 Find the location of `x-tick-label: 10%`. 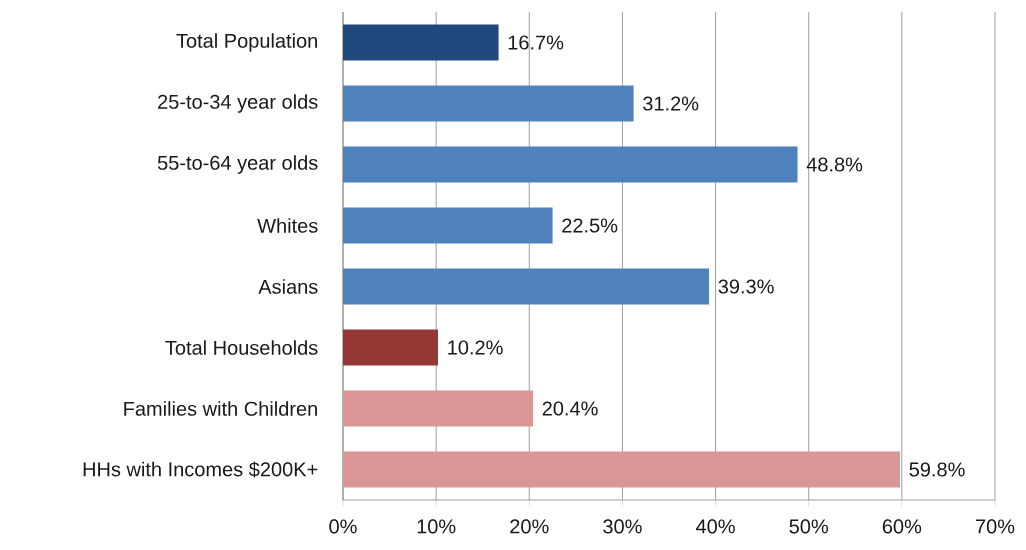

x-tick-label: 10% is located at coordinates (436, 526).